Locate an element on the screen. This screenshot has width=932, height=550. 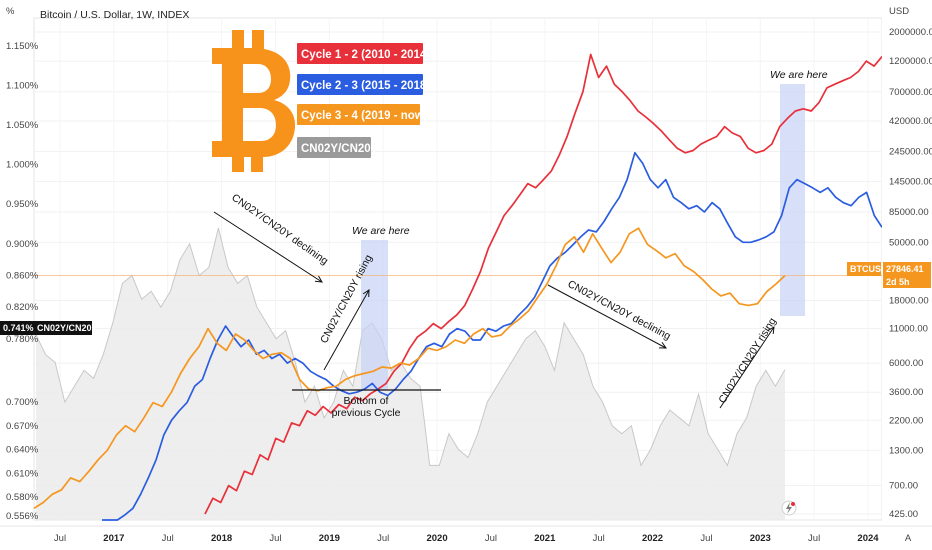
arrow-rising-1-head is located at coordinates (366, 293).